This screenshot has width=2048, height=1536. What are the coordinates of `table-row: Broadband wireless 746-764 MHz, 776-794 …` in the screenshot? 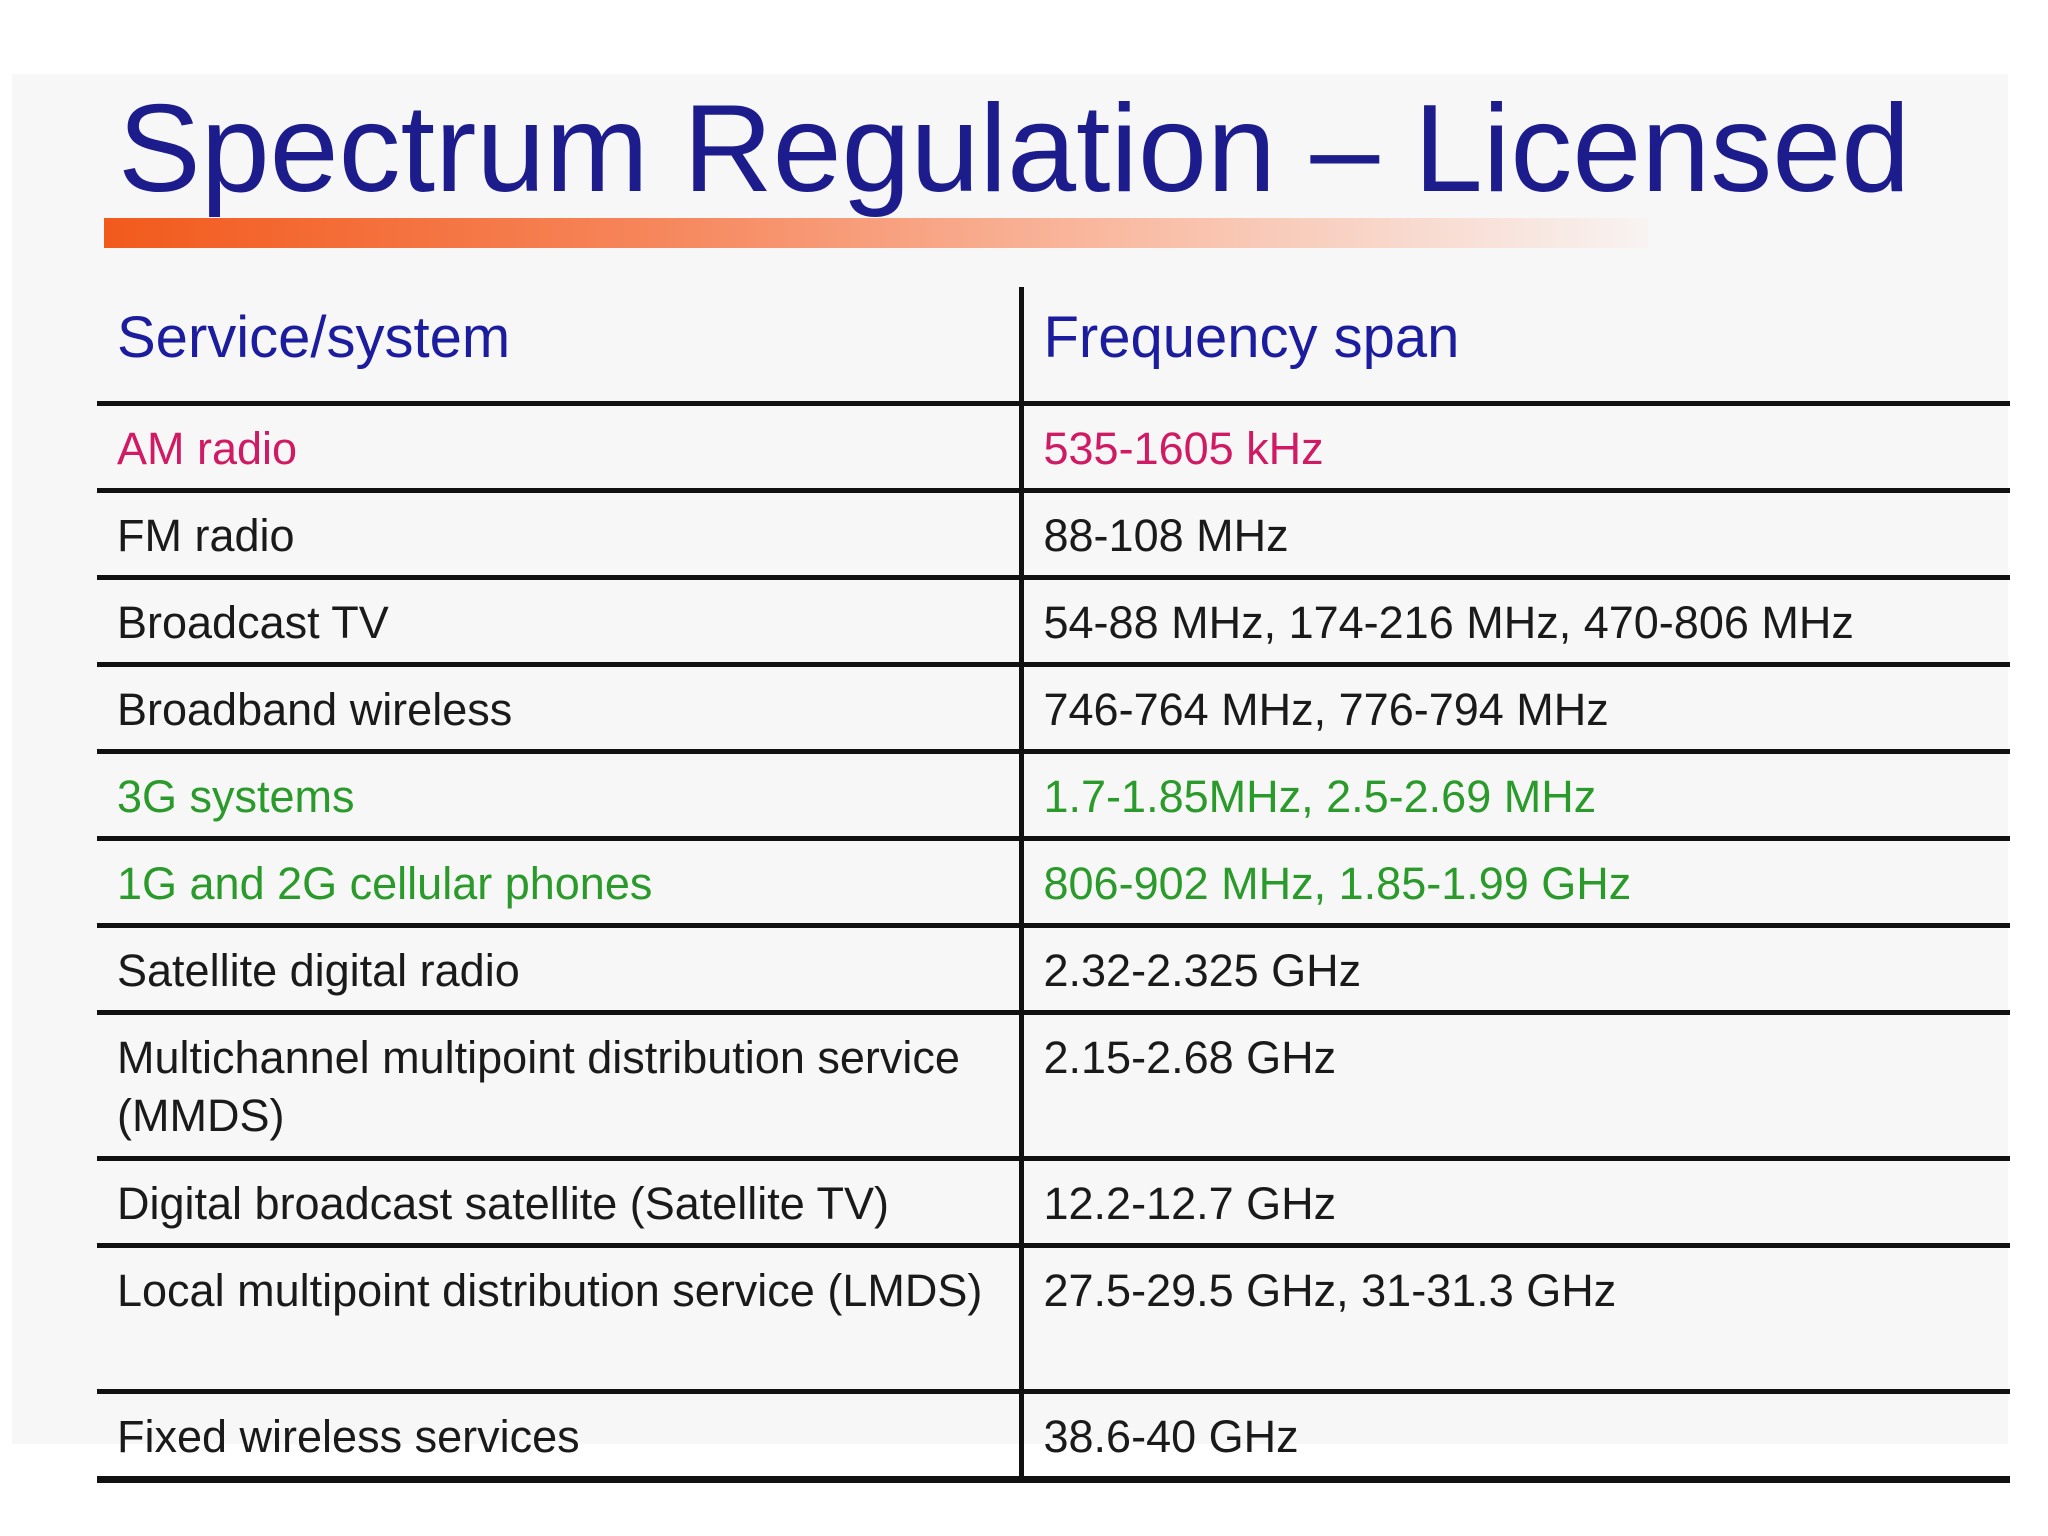 It's located at (1053, 709).